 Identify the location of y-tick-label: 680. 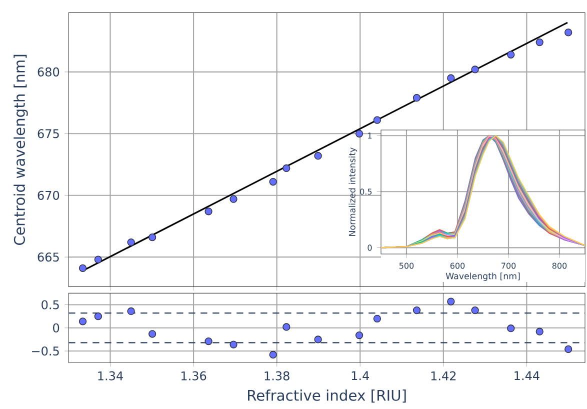
(49, 71).